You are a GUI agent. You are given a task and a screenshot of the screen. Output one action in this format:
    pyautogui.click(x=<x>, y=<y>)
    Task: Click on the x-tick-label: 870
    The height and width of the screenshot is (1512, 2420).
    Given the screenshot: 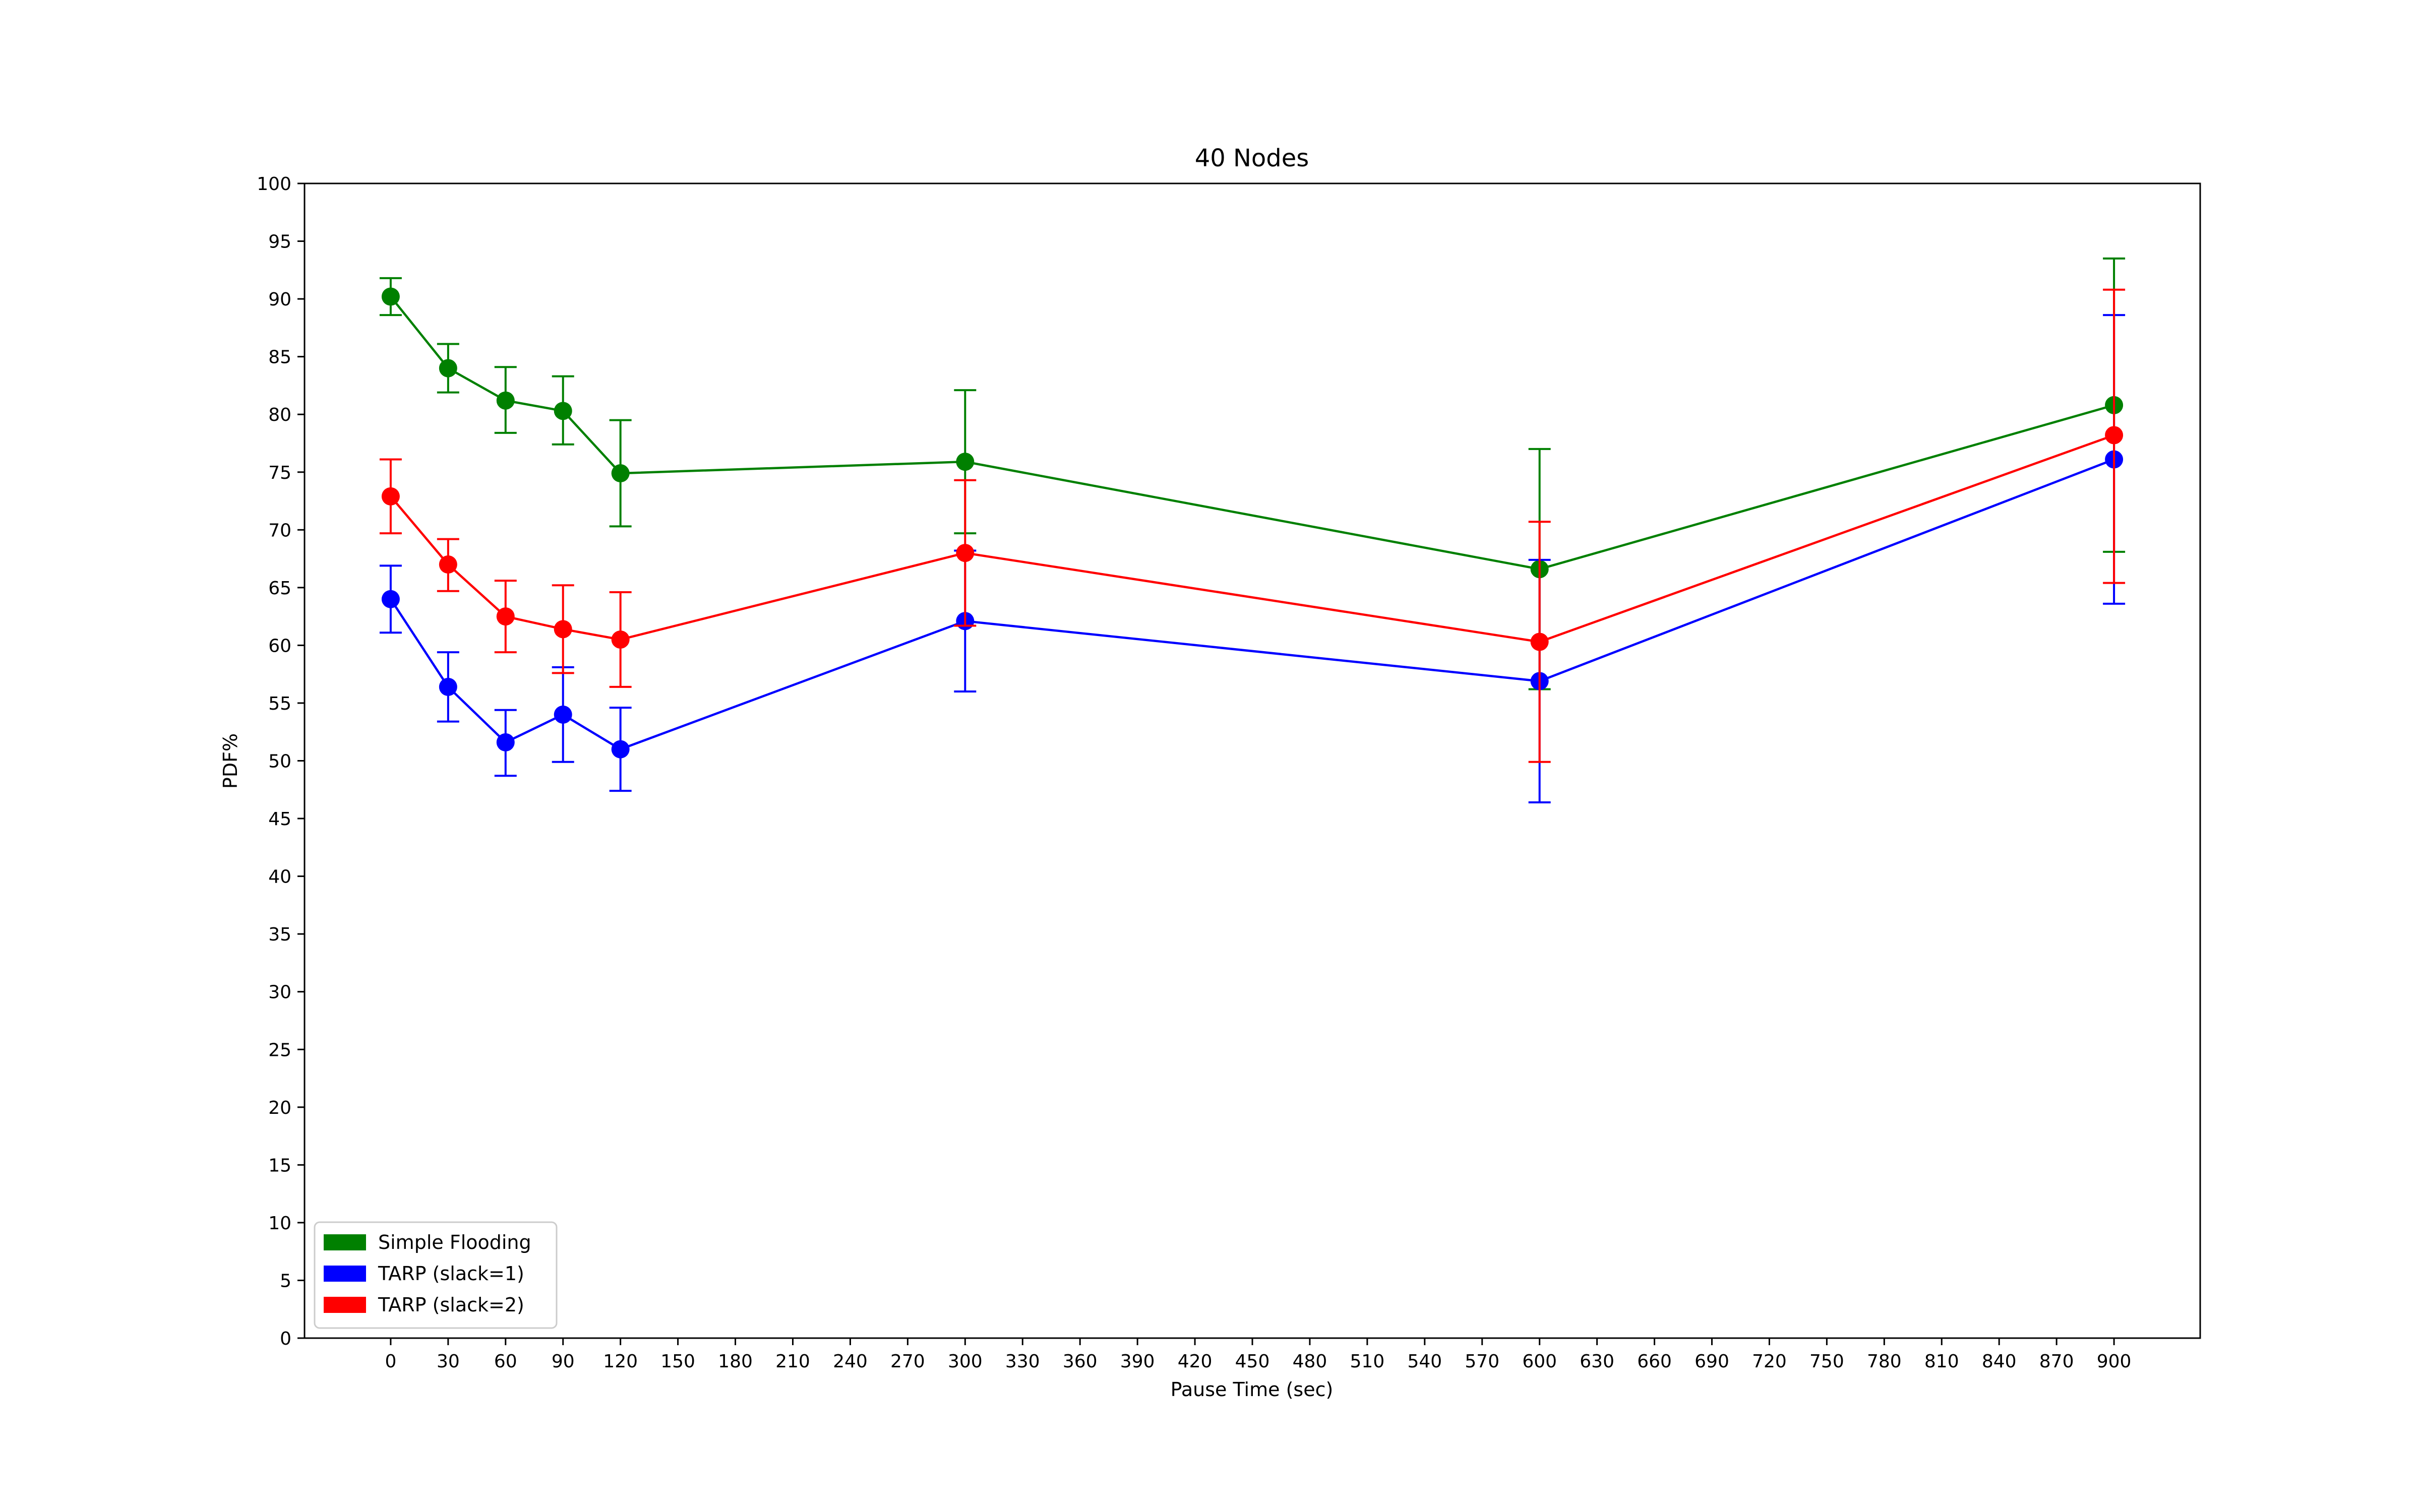 What is the action you would take?
    pyautogui.click(x=2056, y=1362)
    